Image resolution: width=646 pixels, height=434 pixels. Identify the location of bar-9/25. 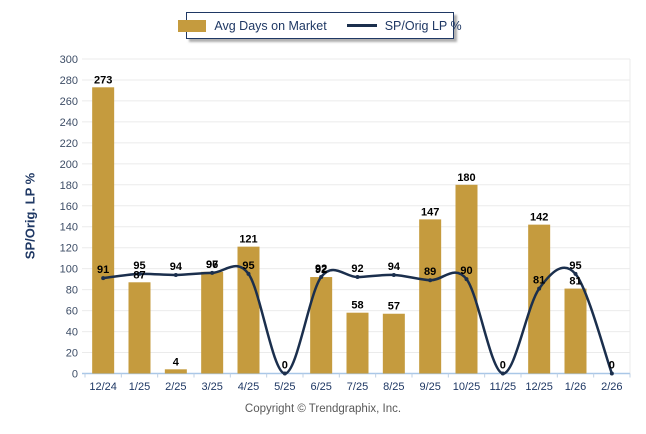
(430, 296).